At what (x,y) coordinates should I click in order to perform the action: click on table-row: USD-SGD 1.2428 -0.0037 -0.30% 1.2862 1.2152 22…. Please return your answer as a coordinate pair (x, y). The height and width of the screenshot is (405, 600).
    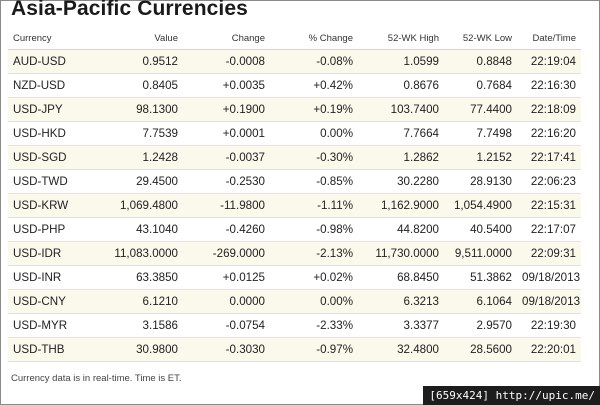
    Looking at the image, I should click on (294, 157).